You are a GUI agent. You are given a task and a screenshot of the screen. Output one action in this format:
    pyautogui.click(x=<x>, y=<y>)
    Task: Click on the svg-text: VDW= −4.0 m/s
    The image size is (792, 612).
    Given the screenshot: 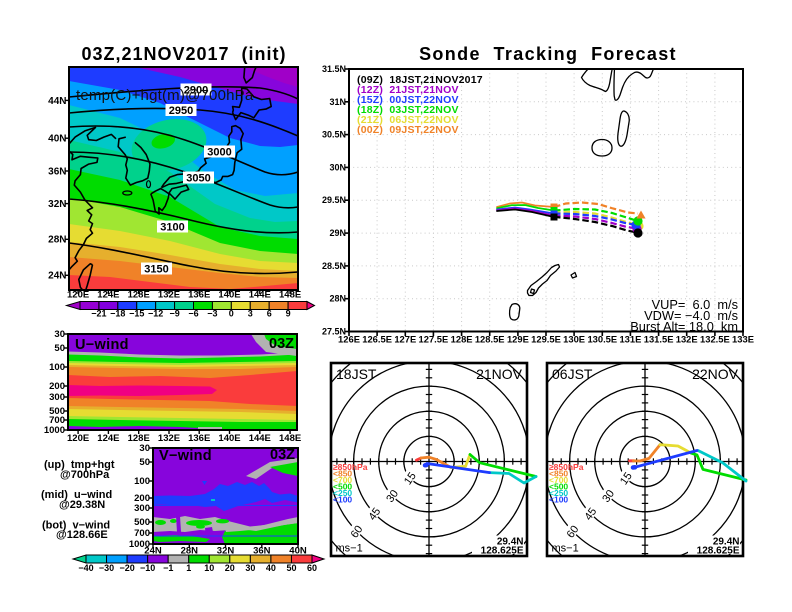 What is the action you would take?
    pyautogui.click(x=691, y=315)
    